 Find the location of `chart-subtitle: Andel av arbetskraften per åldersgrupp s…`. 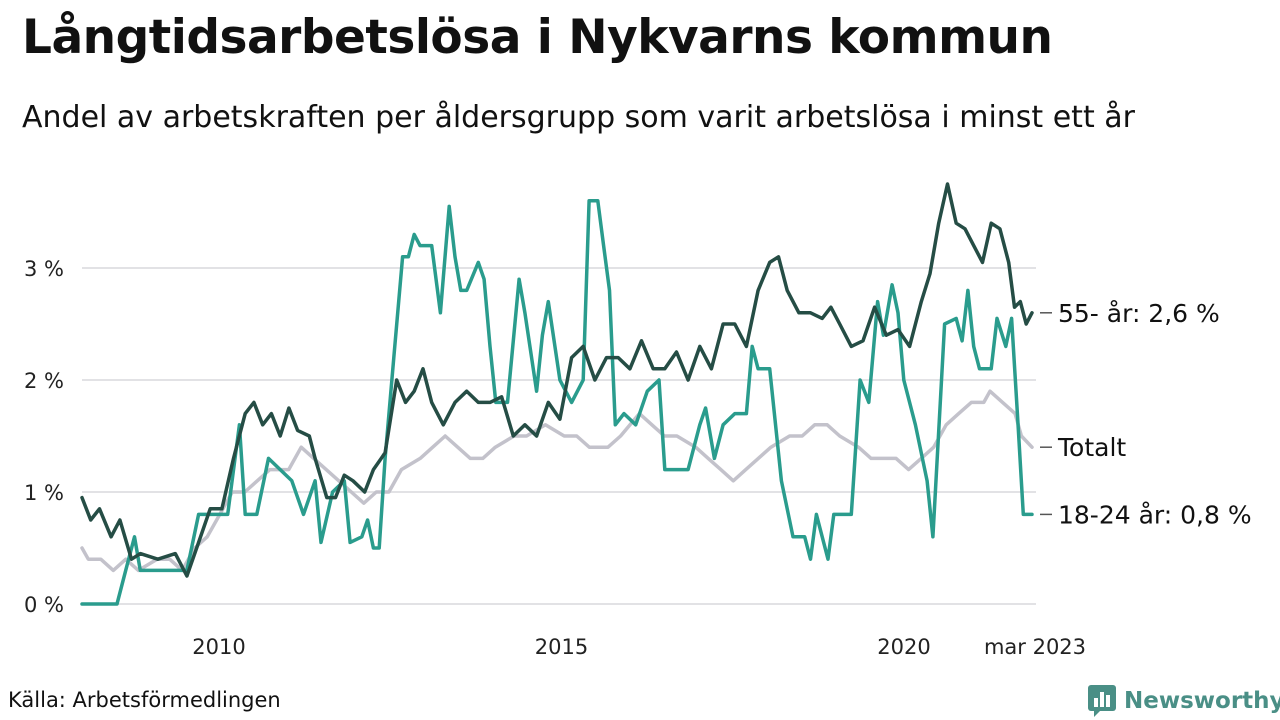

chart-subtitle: Andel av arbetskraften per åldersgrupp s… is located at coordinates (578, 117).